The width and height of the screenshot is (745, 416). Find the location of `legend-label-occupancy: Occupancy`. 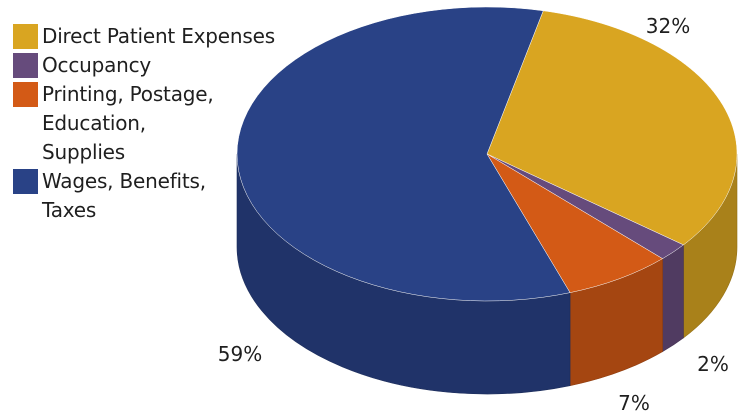

legend-label-occupancy: Occupancy is located at coordinates (97, 65).